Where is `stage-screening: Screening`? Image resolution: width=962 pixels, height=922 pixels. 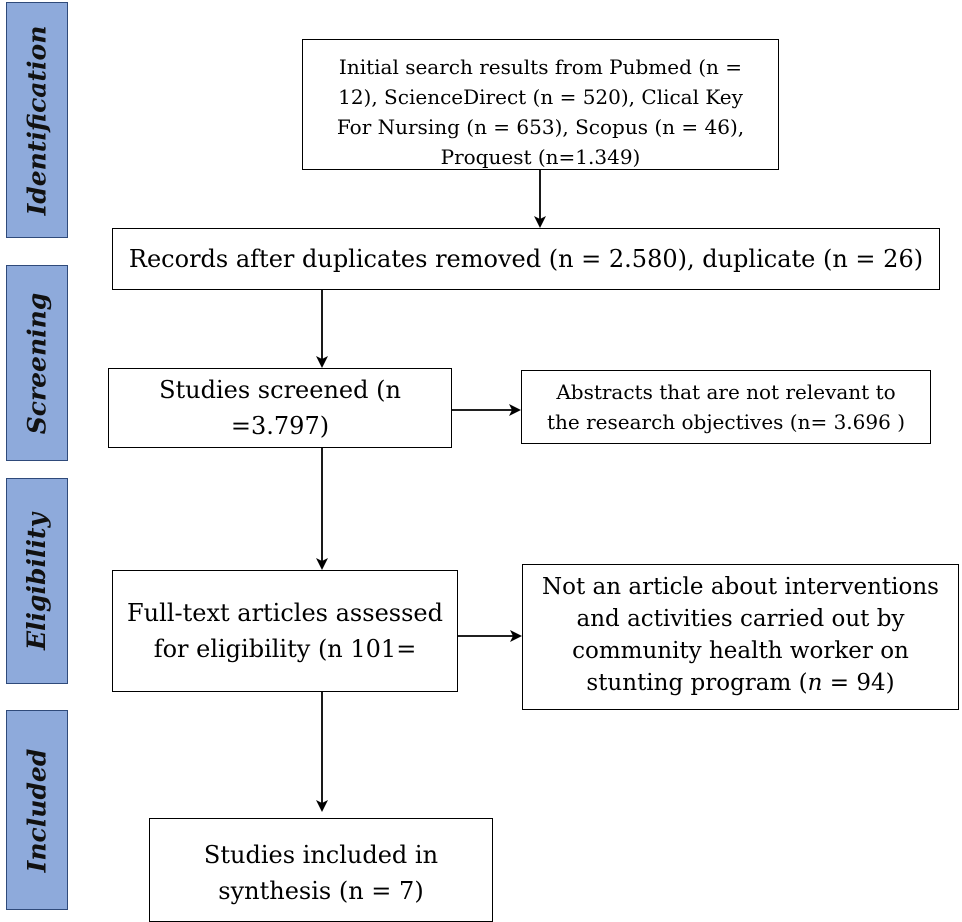
stage-screening: Screening is located at coordinates (37, 363).